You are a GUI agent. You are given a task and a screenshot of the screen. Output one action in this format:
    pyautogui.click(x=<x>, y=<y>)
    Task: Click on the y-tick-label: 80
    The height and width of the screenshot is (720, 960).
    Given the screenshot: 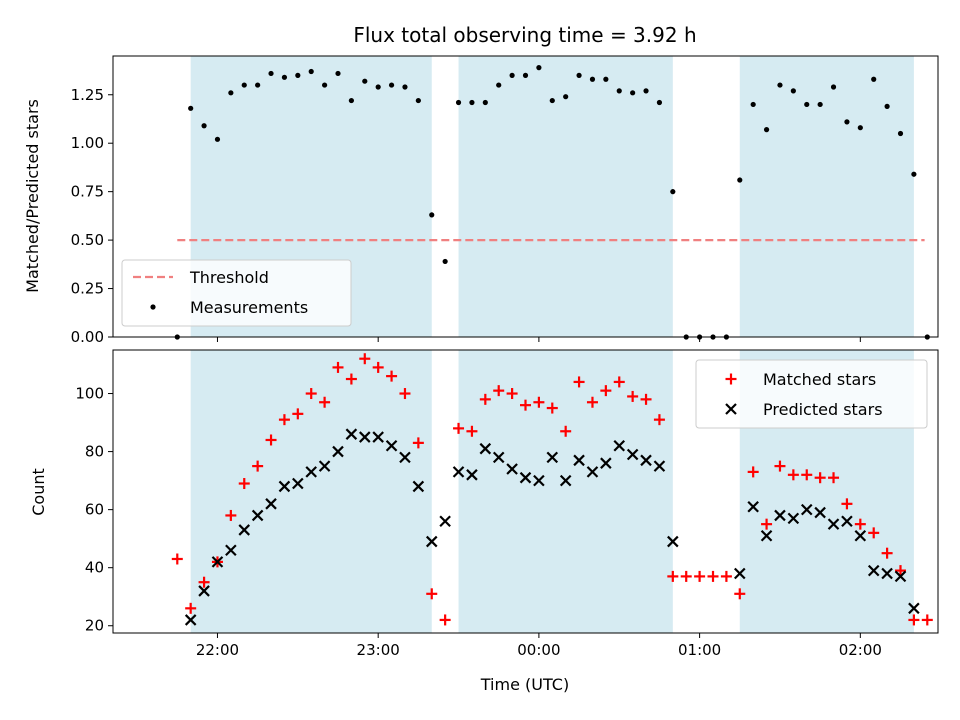 What is the action you would take?
    pyautogui.click(x=94, y=452)
    